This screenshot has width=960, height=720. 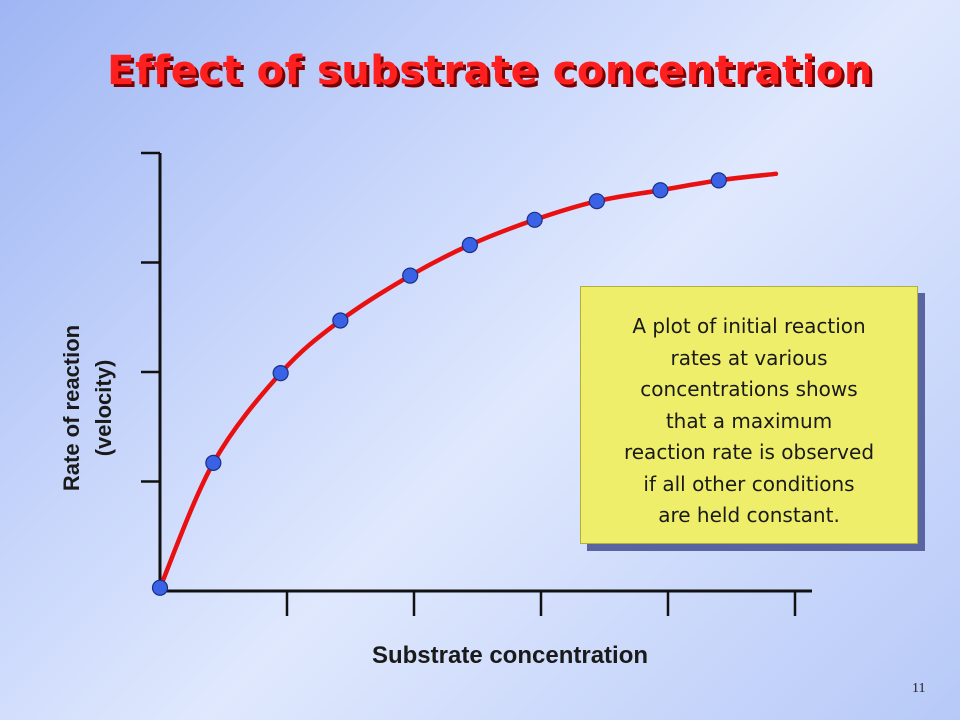 What do you see at coordinates (490, 71) in the screenshot?
I see `slide-title: Effect of substrate concentration` at bounding box center [490, 71].